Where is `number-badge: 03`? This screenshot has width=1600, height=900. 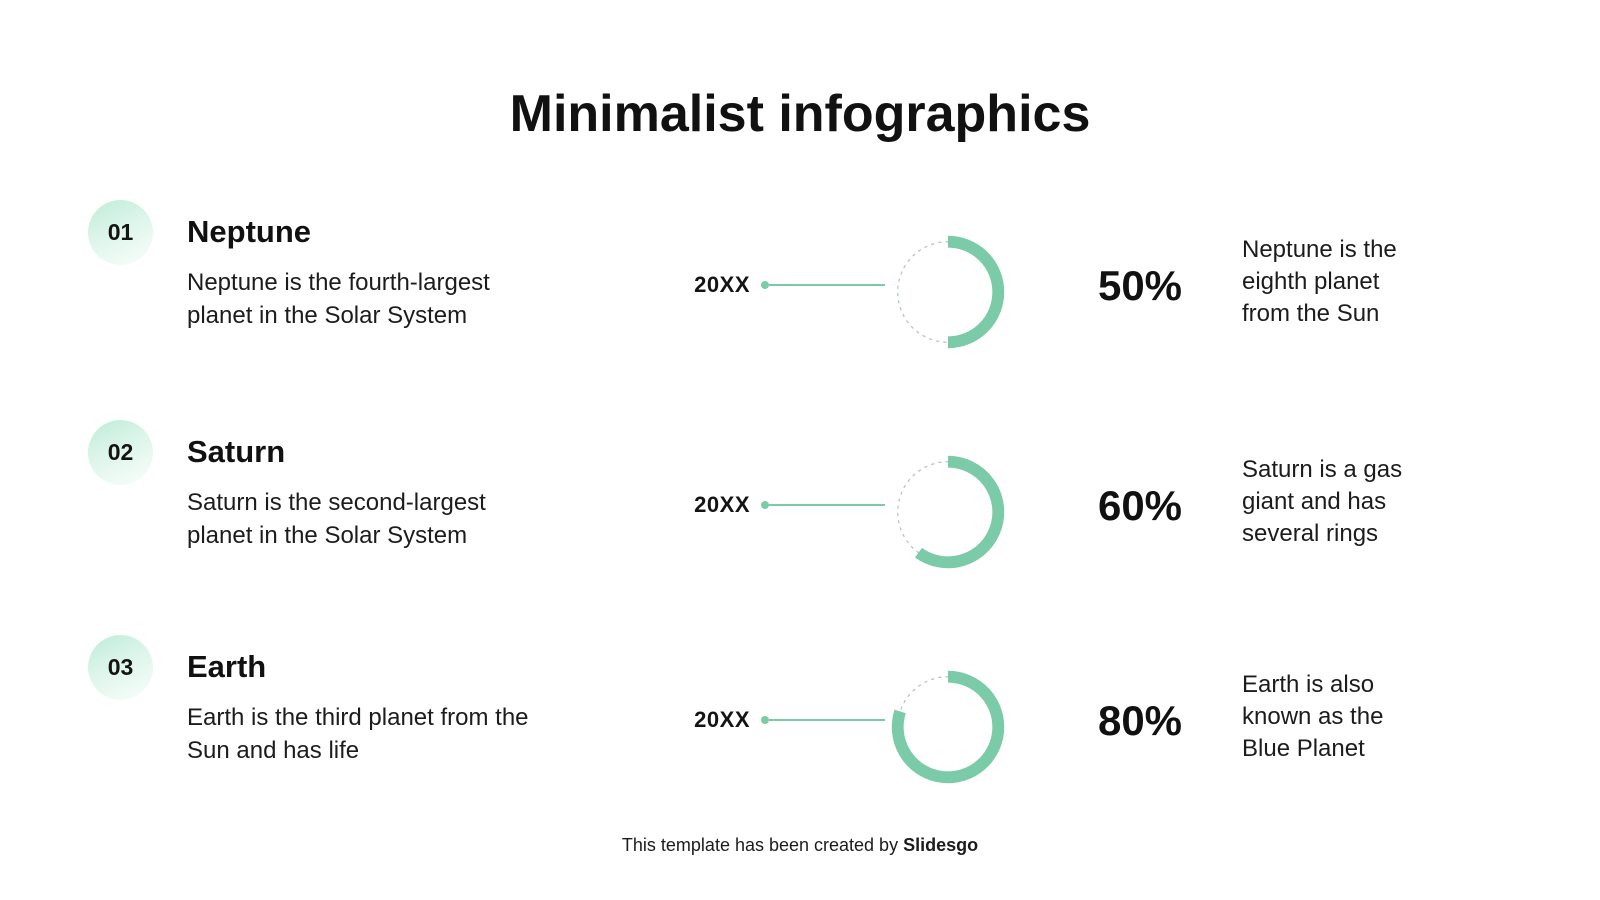 number-badge: 03 is located at coordinates (120, 667).